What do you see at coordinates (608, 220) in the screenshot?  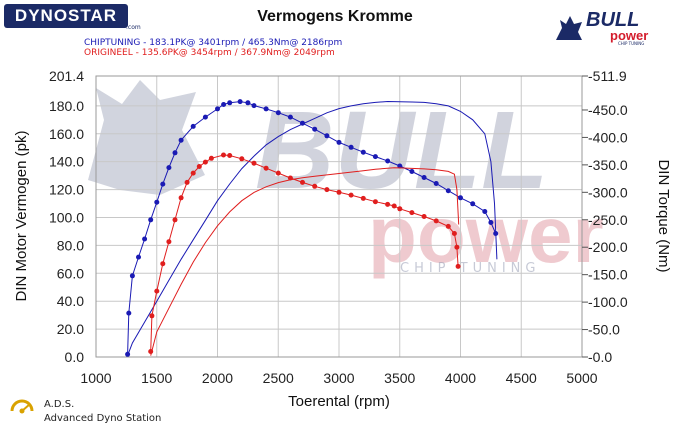 I see `y-tick-label-right: -250.0` at bounding box center [608, 220].